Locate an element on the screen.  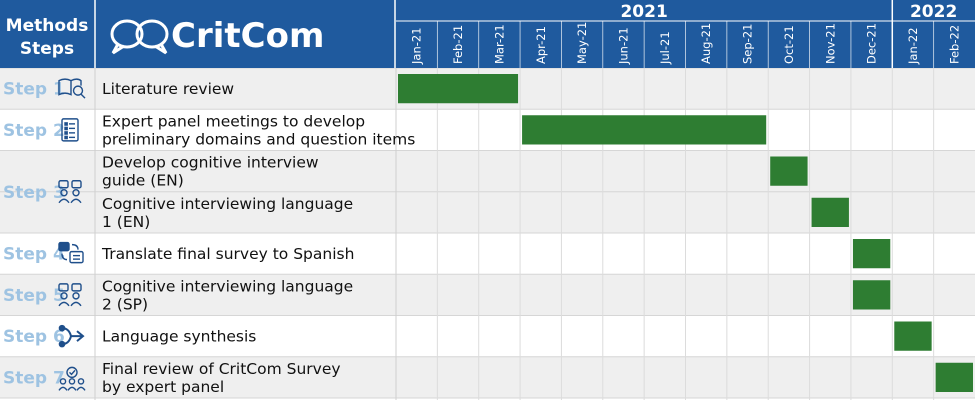
month-label: Jan-22 is located at coordinates (913, 46).